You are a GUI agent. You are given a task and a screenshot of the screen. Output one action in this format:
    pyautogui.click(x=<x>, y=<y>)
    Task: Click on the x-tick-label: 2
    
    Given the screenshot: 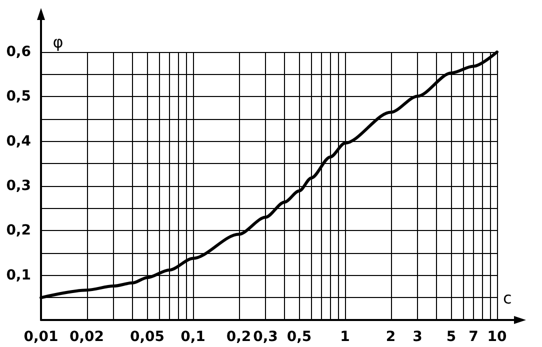 What is the action you would take?
    pyautogui.click(x=391, y=337)
    